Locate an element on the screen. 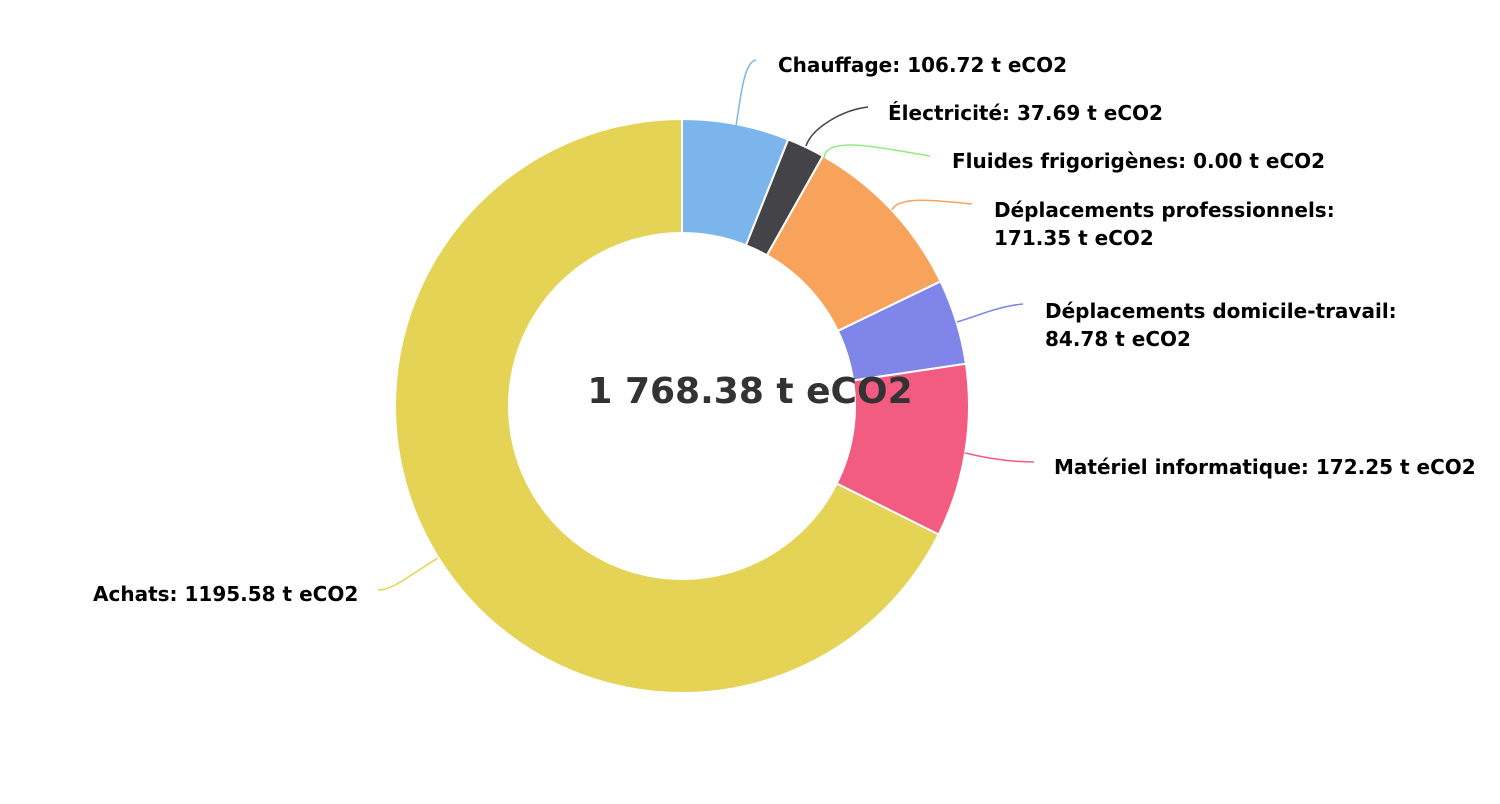 The width and height of the screenshot is (1500, 804). slice-label-line: Déplacements domicile-travail: is located at coordinates (1221, 311).